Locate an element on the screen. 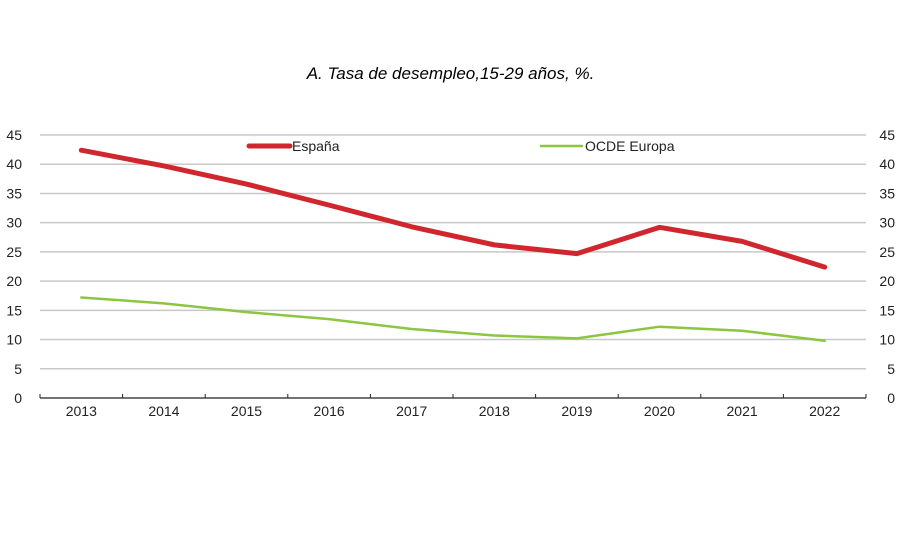  y-tick-label-left: 0 is located at coordinates (18, 398).